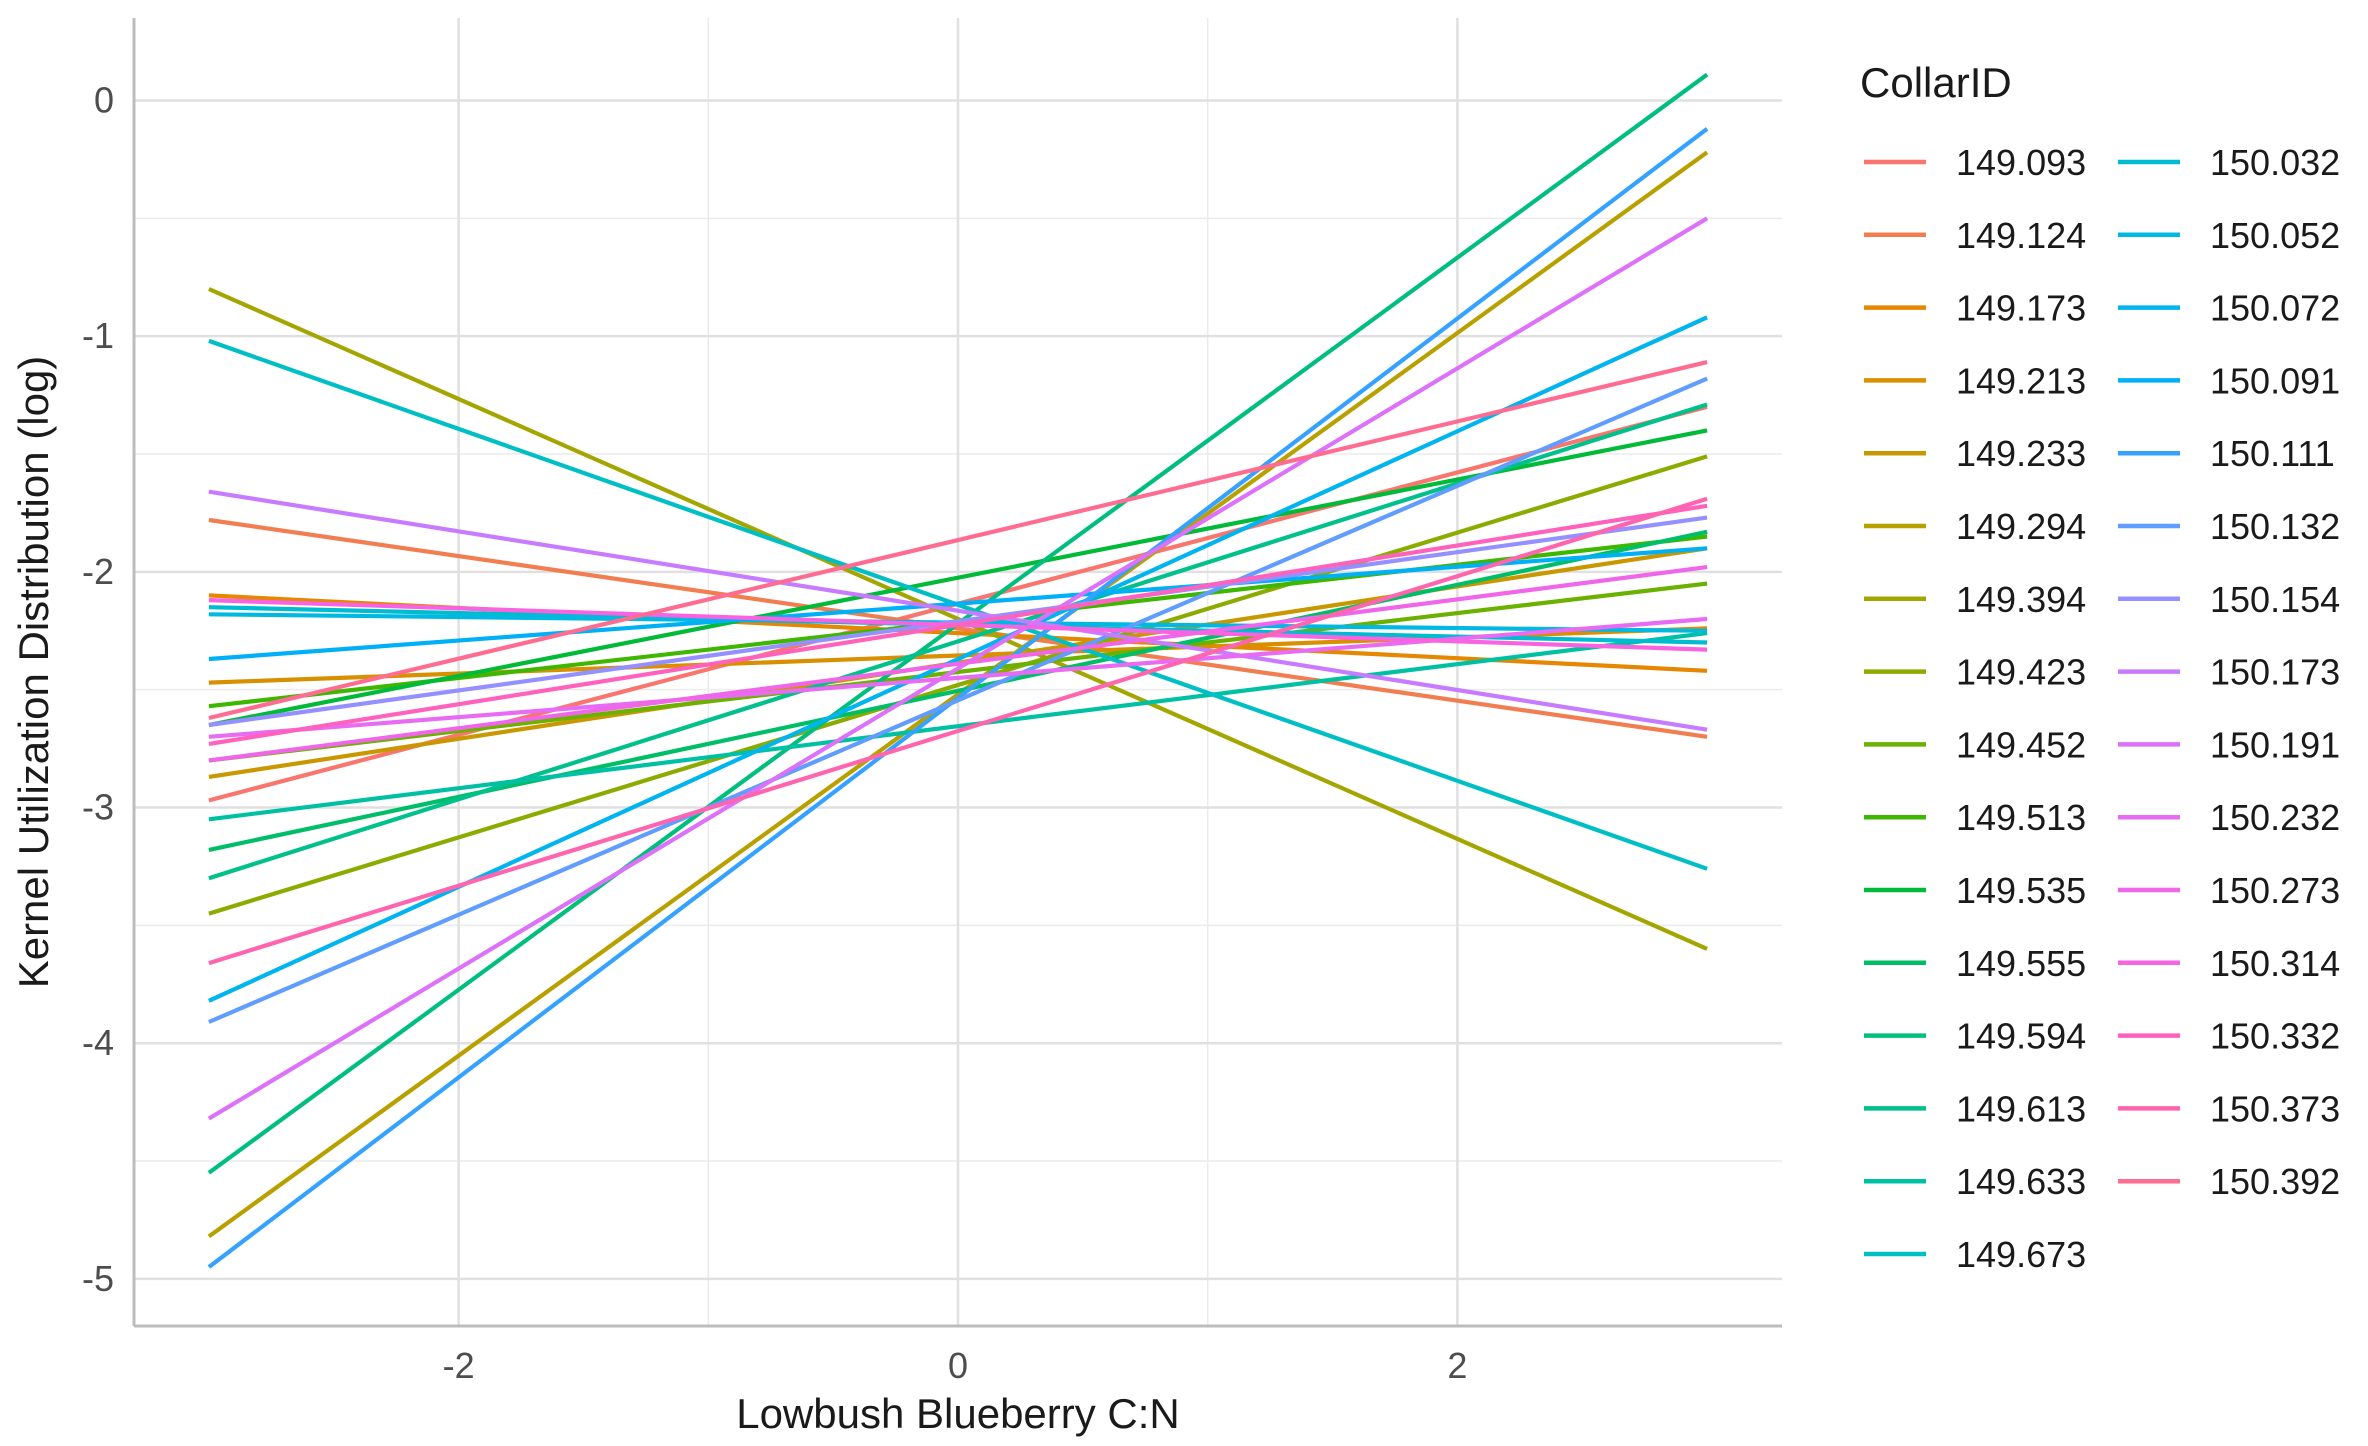  What do you see at coordinates (2275, 162) in the screenshot?
I see `legend-label-150.032: 150.032` at bounding box center [2275, 162].